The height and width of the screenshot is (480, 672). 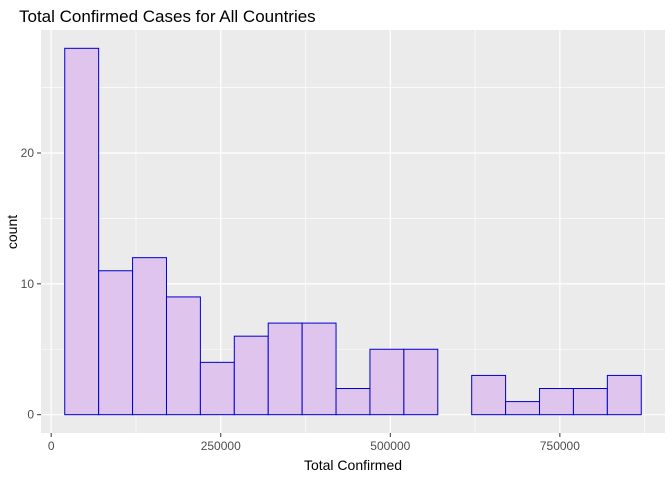 I want to click on x-axis-title: Total Confirmed, so click(x=353, y=465).